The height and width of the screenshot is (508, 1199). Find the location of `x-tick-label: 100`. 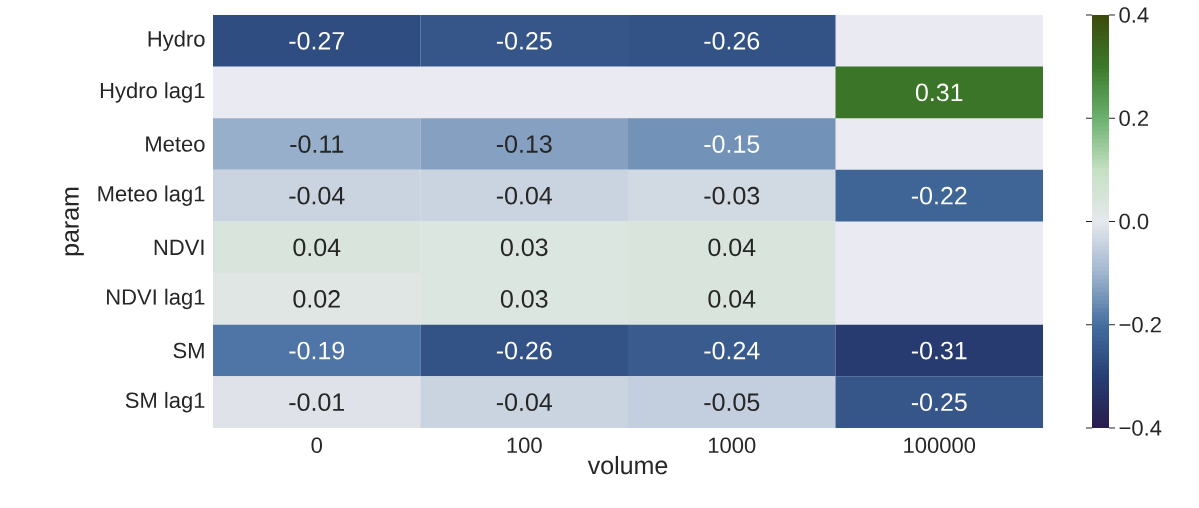

x-tick-label: 100 is located at coordinates (524, 445).